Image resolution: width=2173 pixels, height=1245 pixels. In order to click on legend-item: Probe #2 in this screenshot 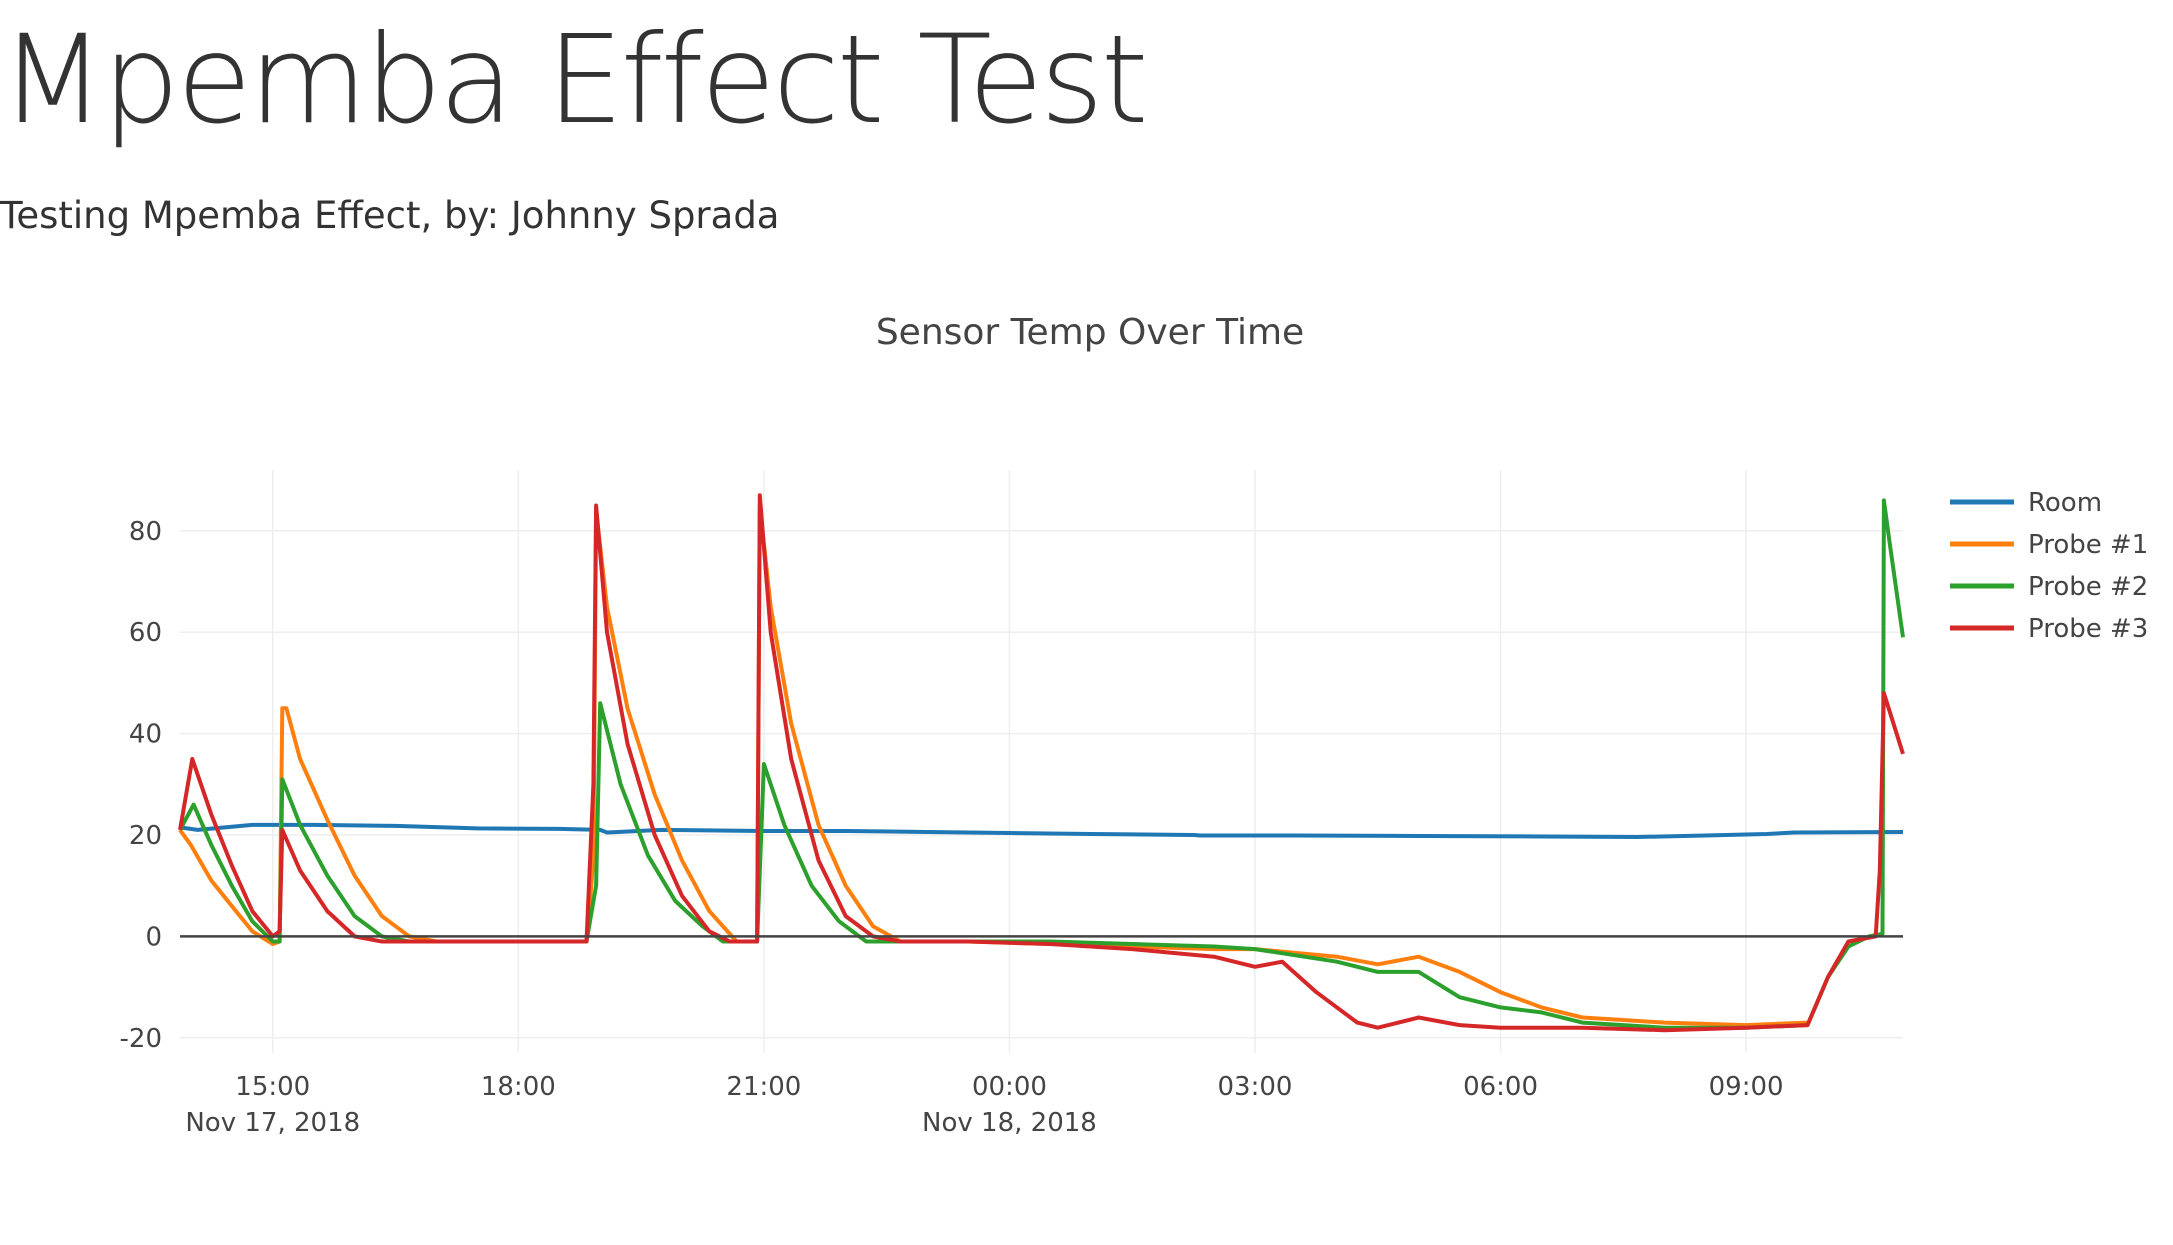, I will do `click(2049, 587)`.